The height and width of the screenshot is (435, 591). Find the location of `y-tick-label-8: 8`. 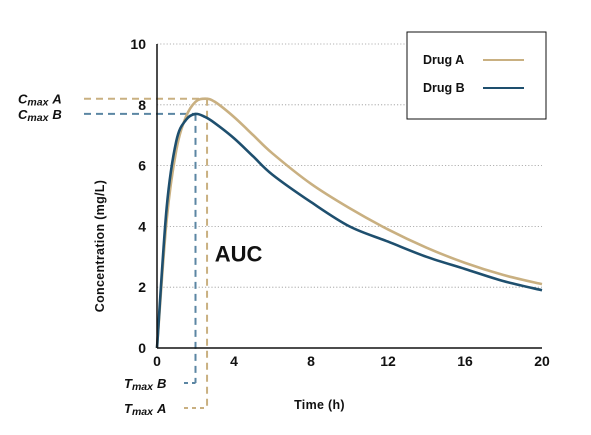

y-tick-label-8: 8 is located at coordinates (142, 105).